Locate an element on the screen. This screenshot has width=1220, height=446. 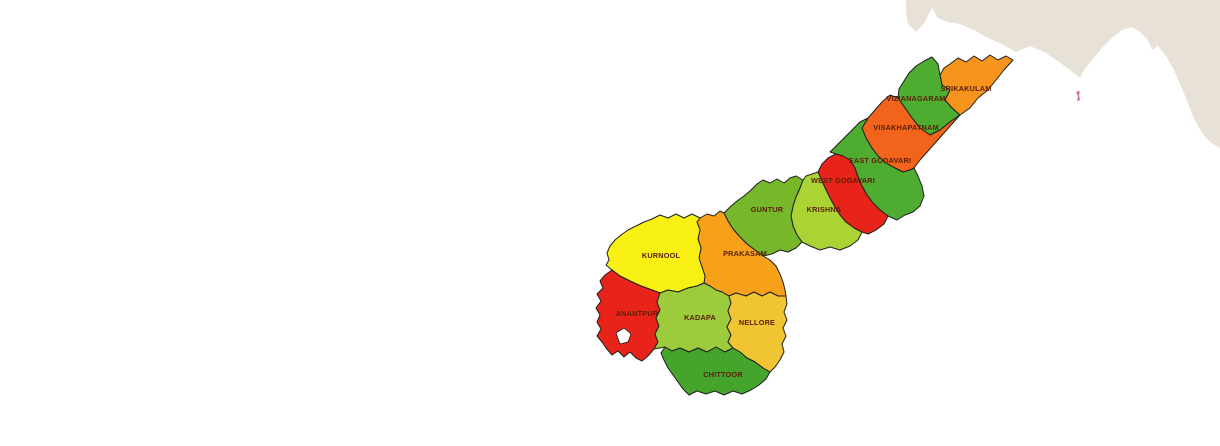
district-label-nellore: NELLORE is located at coordinates (757, 322).